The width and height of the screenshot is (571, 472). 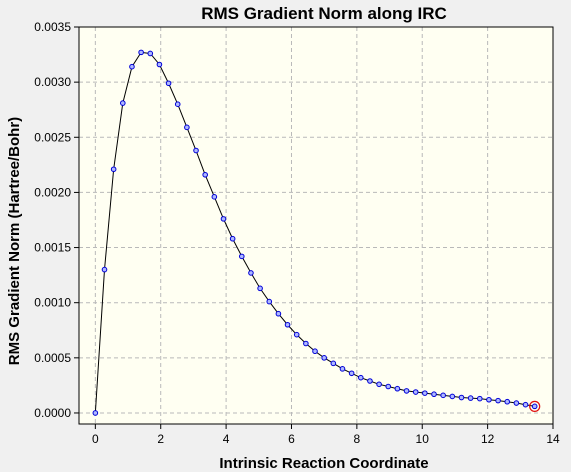 I want to click on highlighted-point-ring, so click(x=535, y=406).